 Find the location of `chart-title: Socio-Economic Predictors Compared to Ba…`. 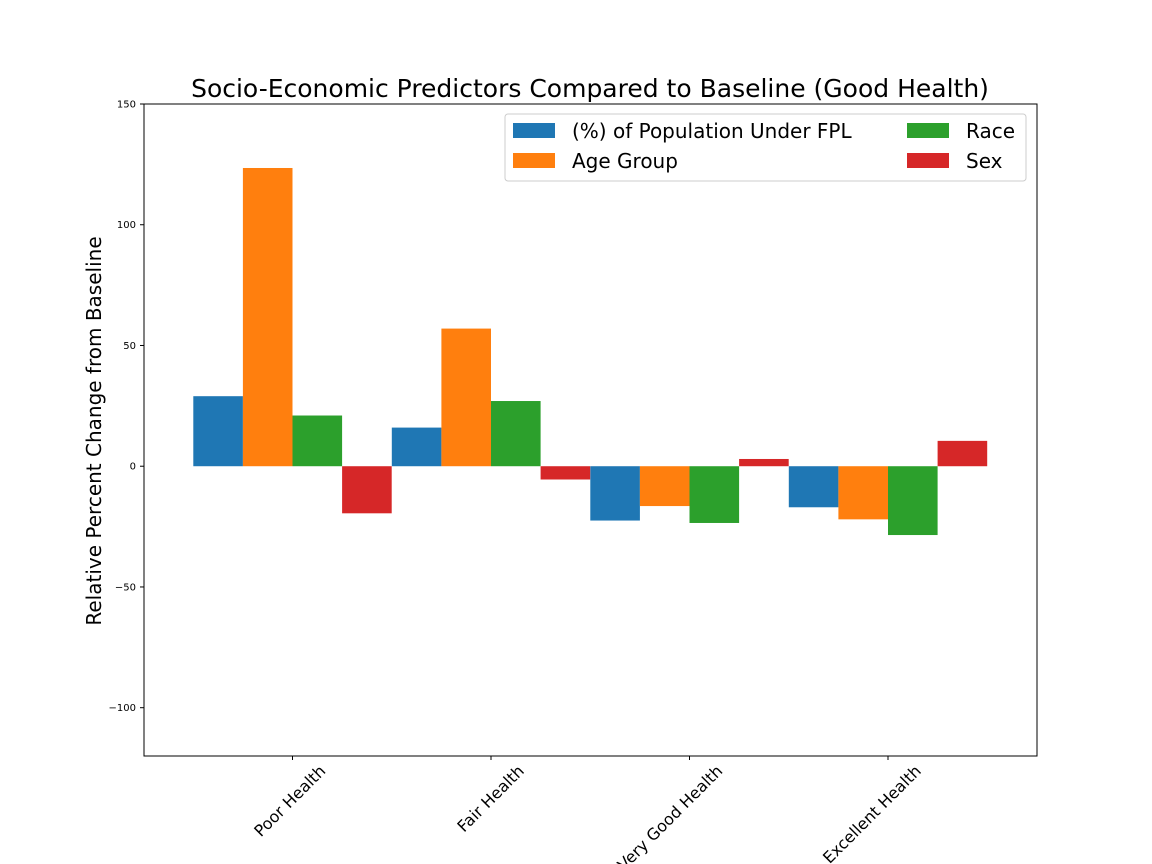

chart-title: Socio-Economic Predictors Compared to Ba… is located at coordinates (590, 88).